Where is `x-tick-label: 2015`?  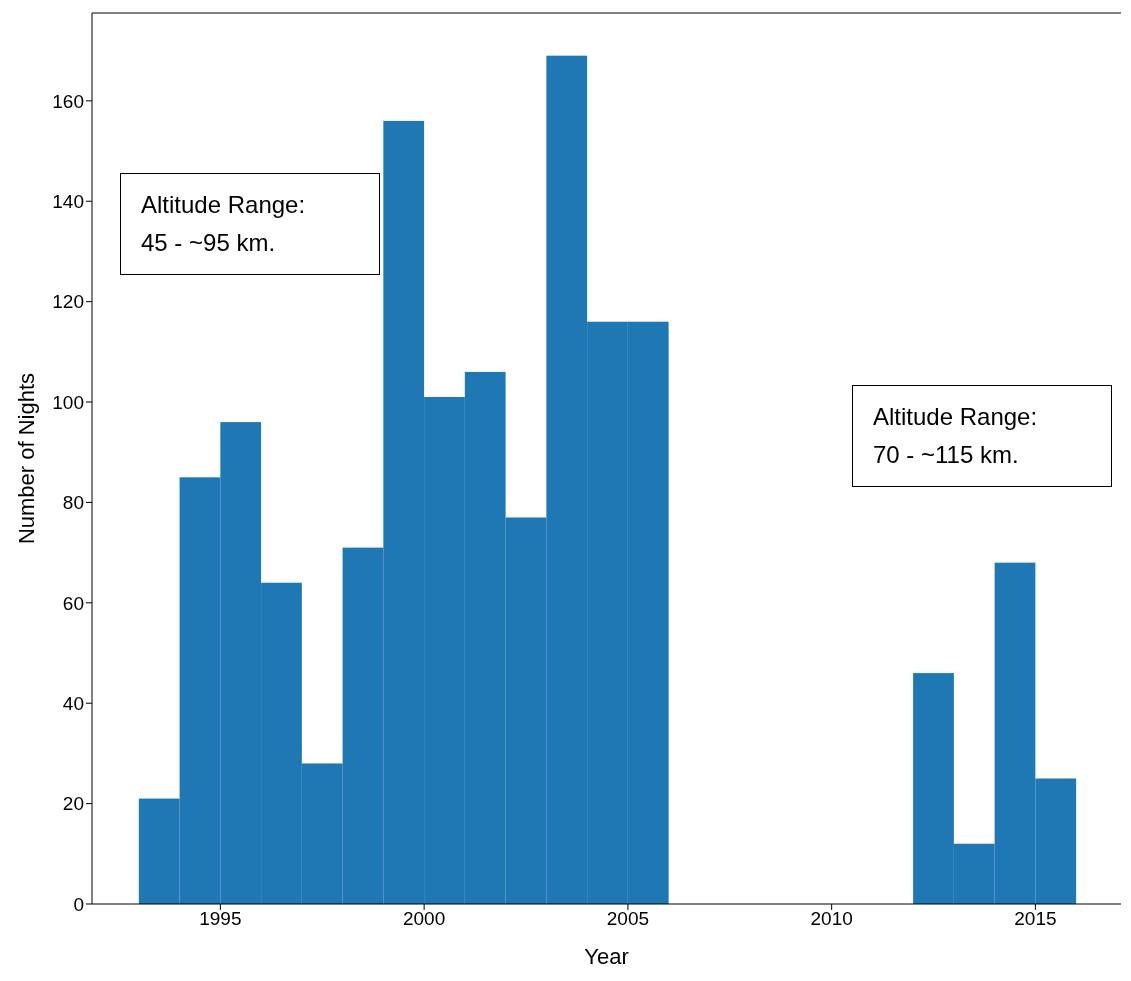 x-tick-label: 2015 is located at coordinates (1035, 919).